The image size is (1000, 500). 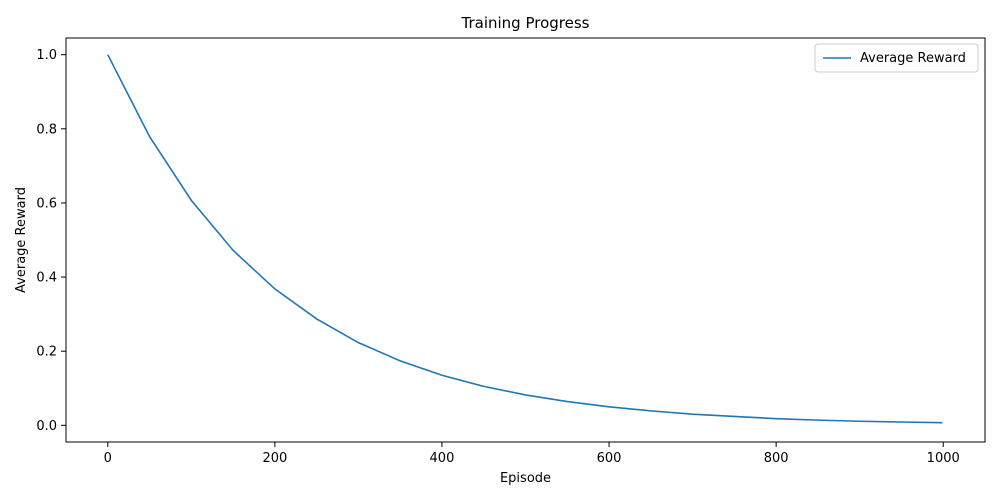 What do you see at coordinates (46, 129) in the screenshot?
I see `y-tick-label: 0.8` at bounding box center [46, 129].